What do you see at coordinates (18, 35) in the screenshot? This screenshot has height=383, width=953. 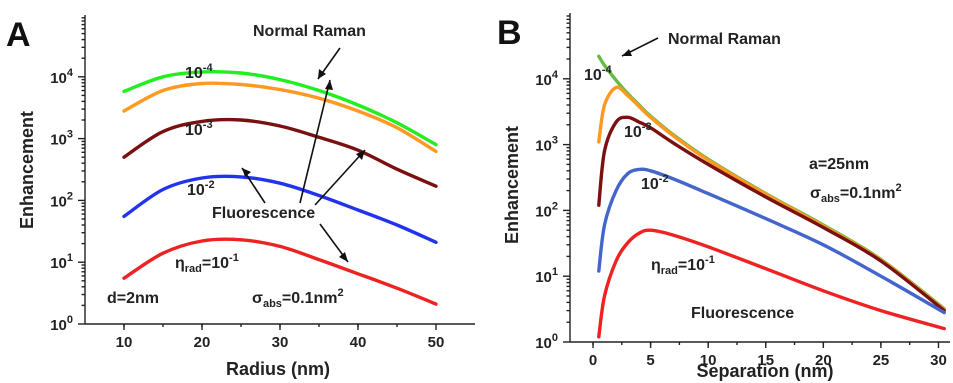 I see `panel-label-a: A` at bounding box center [18, 35].